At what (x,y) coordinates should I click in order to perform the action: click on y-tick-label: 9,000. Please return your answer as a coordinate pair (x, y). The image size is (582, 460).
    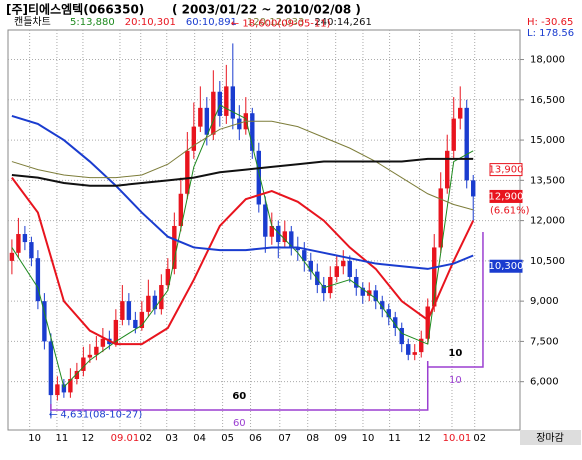
    Looking at the image, I should click on (544, 301).